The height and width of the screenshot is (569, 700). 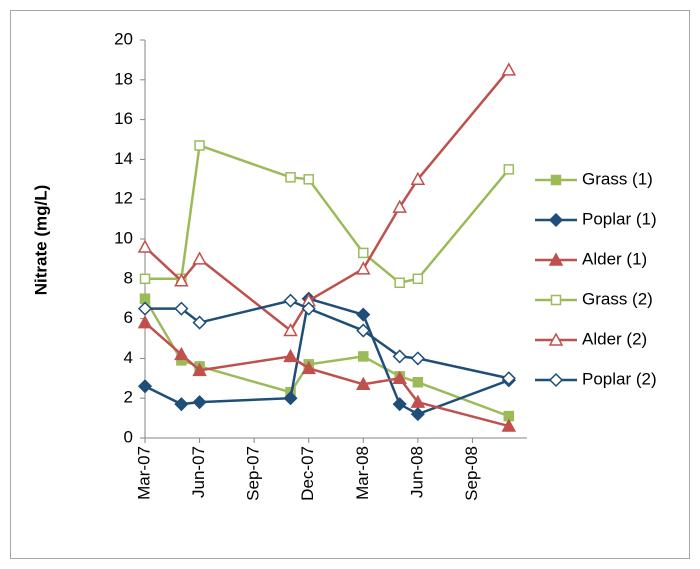 I want to click on legend-label: Poplar (1), so click(x=619, y=218).